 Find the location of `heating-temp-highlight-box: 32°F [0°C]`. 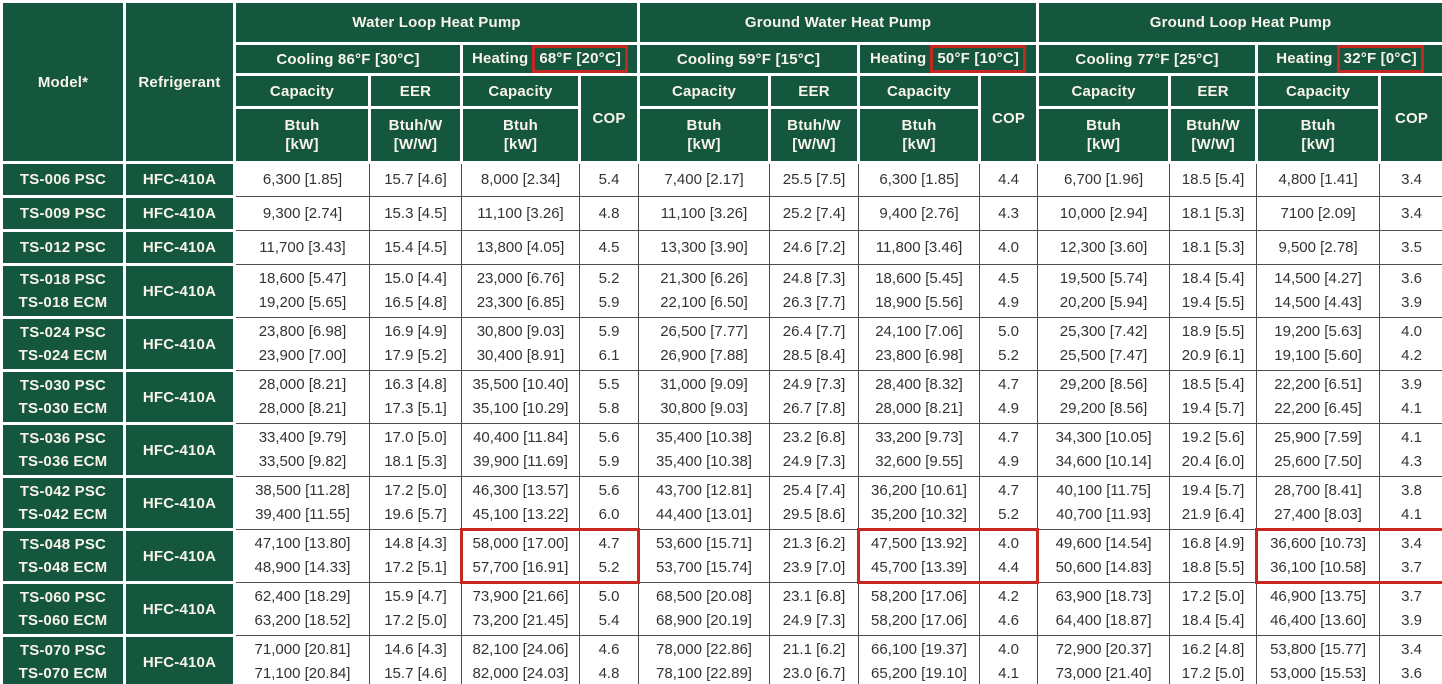

heating-temp-highlight-box: 32°F [0°C] is located at coordinates (1380, 59).